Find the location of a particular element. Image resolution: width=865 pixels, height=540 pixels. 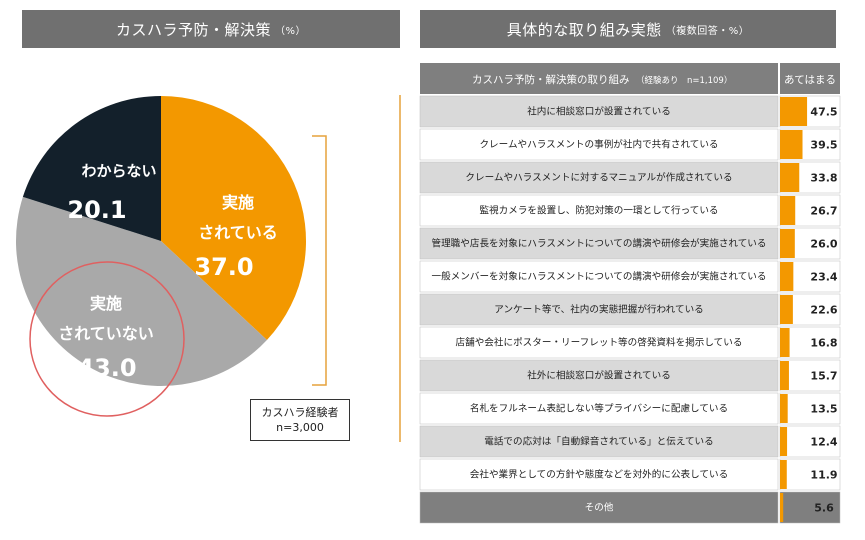

category-label: 電話での応対は「自動録音されている」と伝えている is located at coordinates (598, 442).